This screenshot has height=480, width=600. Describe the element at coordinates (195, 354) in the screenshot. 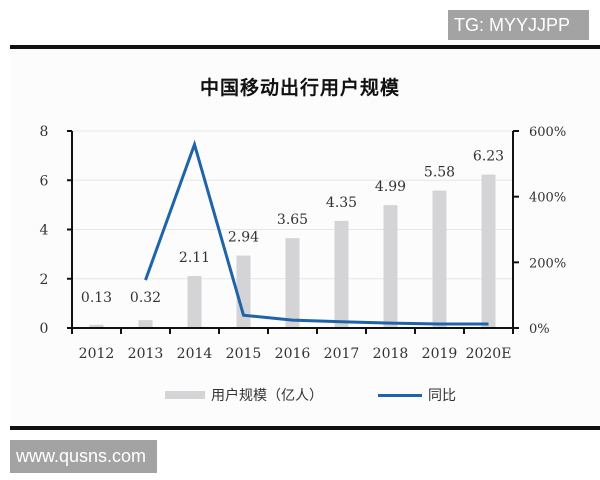

I see `x-tick-label: 2014` at that location.